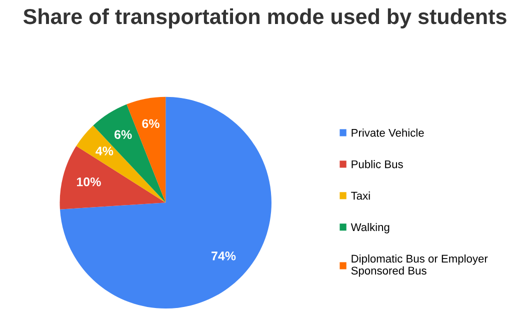  Describe the element at coordinates (370, 228) in the screenshot. I see `legend-label: Walking` at that location.